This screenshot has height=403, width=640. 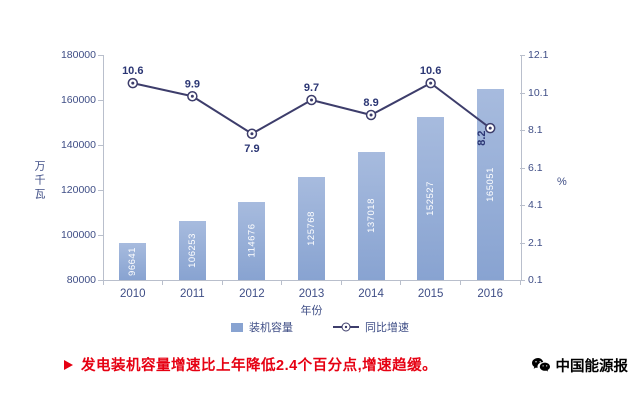 I want to click on brand: 中国能源报, so click(x=580, y=365).